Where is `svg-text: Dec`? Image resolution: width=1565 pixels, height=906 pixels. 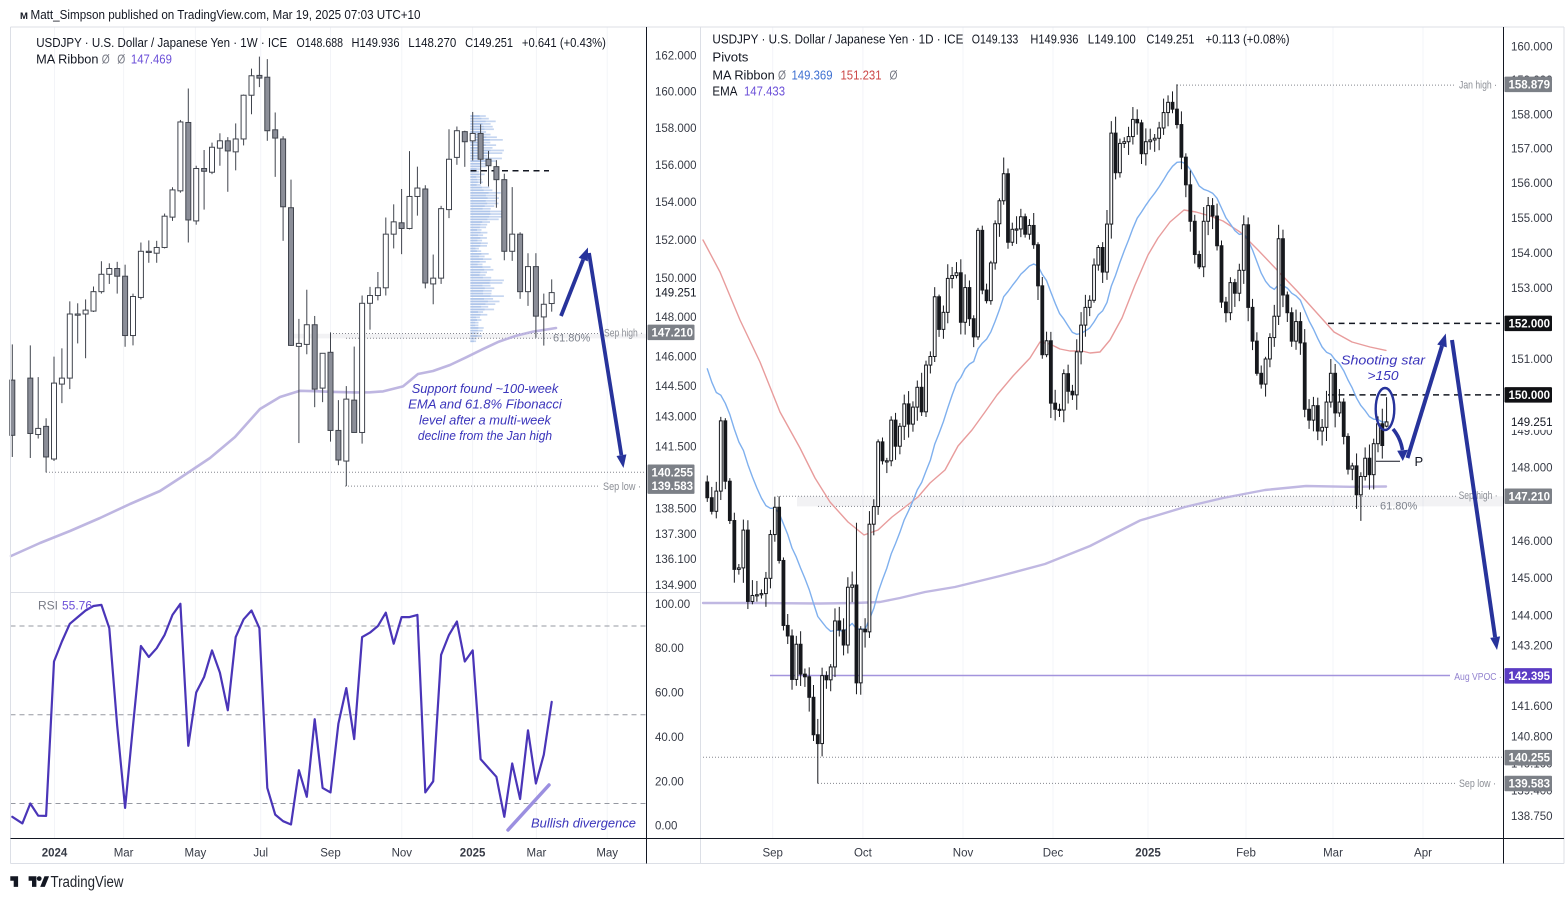 svg-text: Dec is located at coordinates (1053, 854).